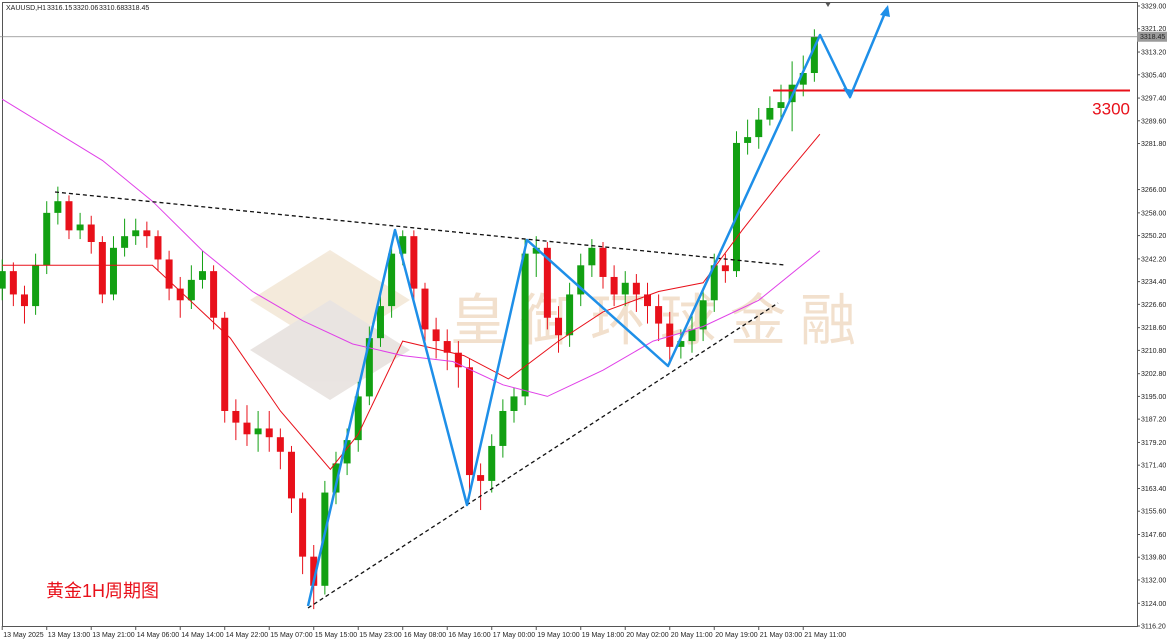 The image size is (1170, 643). What do you see at coordinates (1153, 236) in the screenshot?
I see `y-tick-label: 3250.20` at bounding box center [1153, 236].